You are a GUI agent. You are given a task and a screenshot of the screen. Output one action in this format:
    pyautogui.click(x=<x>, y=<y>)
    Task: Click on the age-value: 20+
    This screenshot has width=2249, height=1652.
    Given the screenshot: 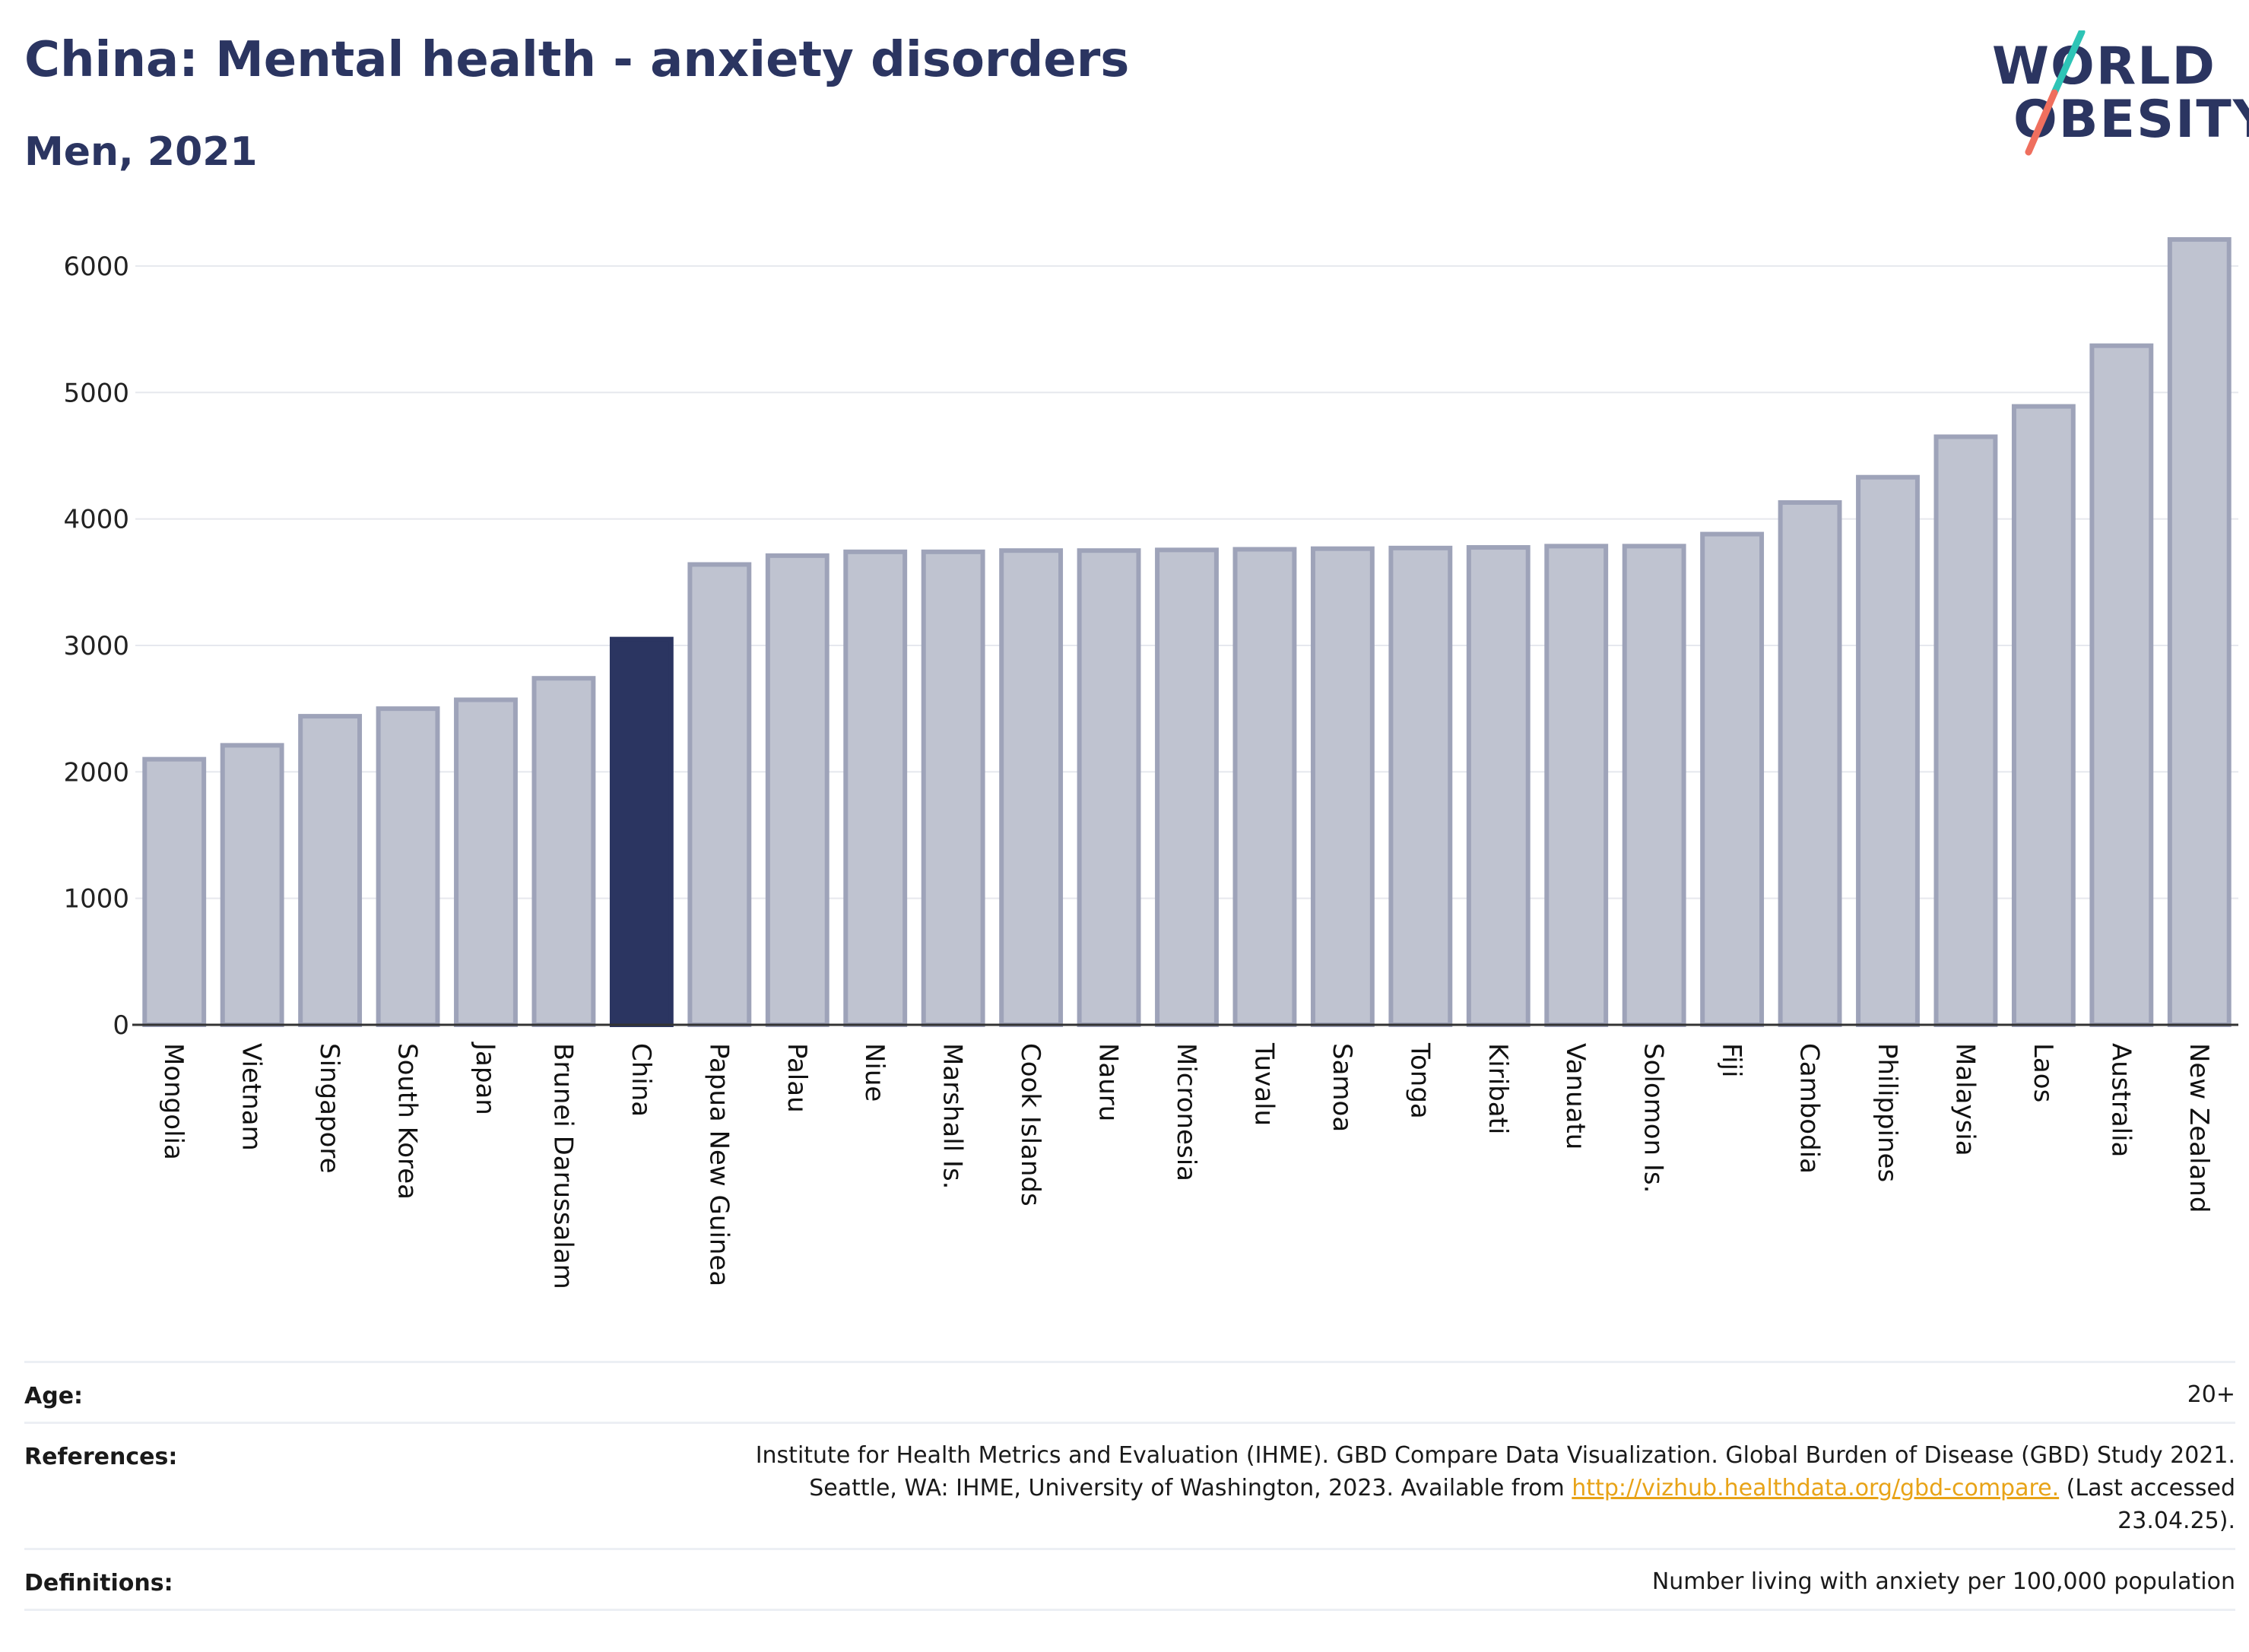 What is the action you would take?
    pyautogui.click(x=2211, y=1394)
    